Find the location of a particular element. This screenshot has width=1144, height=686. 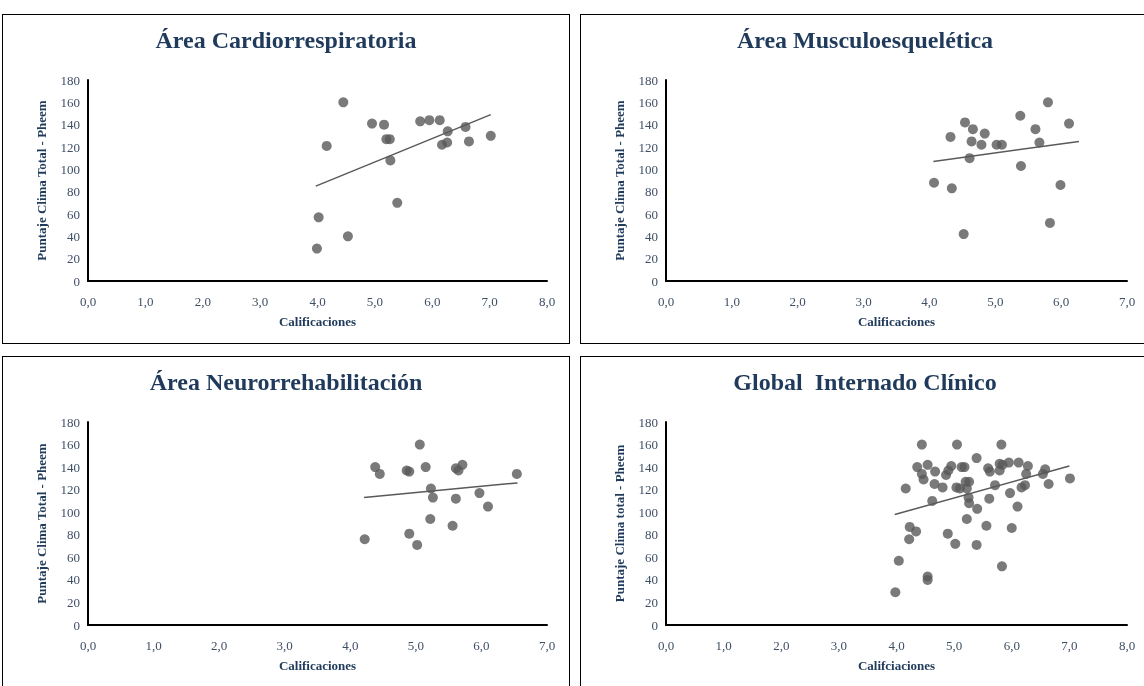

x-axis-title: Califciaciones is located at coordinates (896, 665).